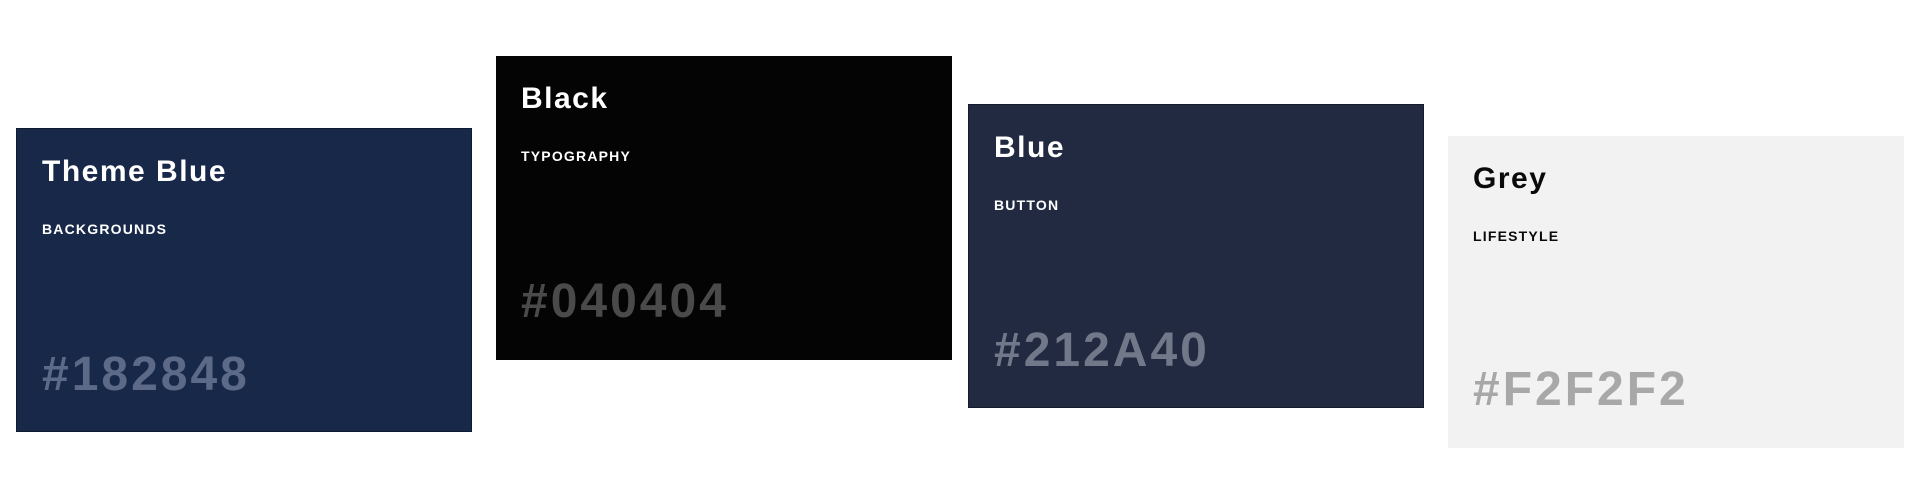 This screenshot has height=500, width=1920. What do you see at coordinates (146, 374) in the screenshot?
I see `swatch-hex-code: #182848` at bounding box center [146, 374].